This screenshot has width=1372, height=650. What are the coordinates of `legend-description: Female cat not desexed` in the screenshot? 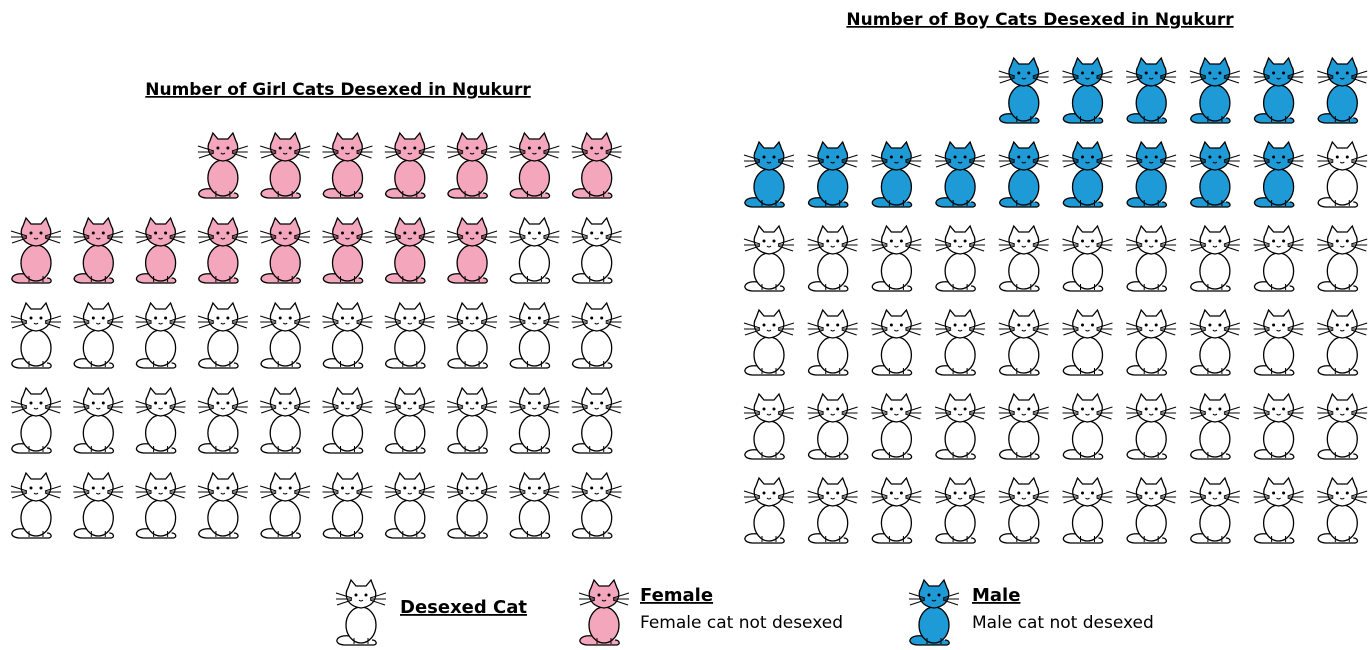 It's located at (741, 623).